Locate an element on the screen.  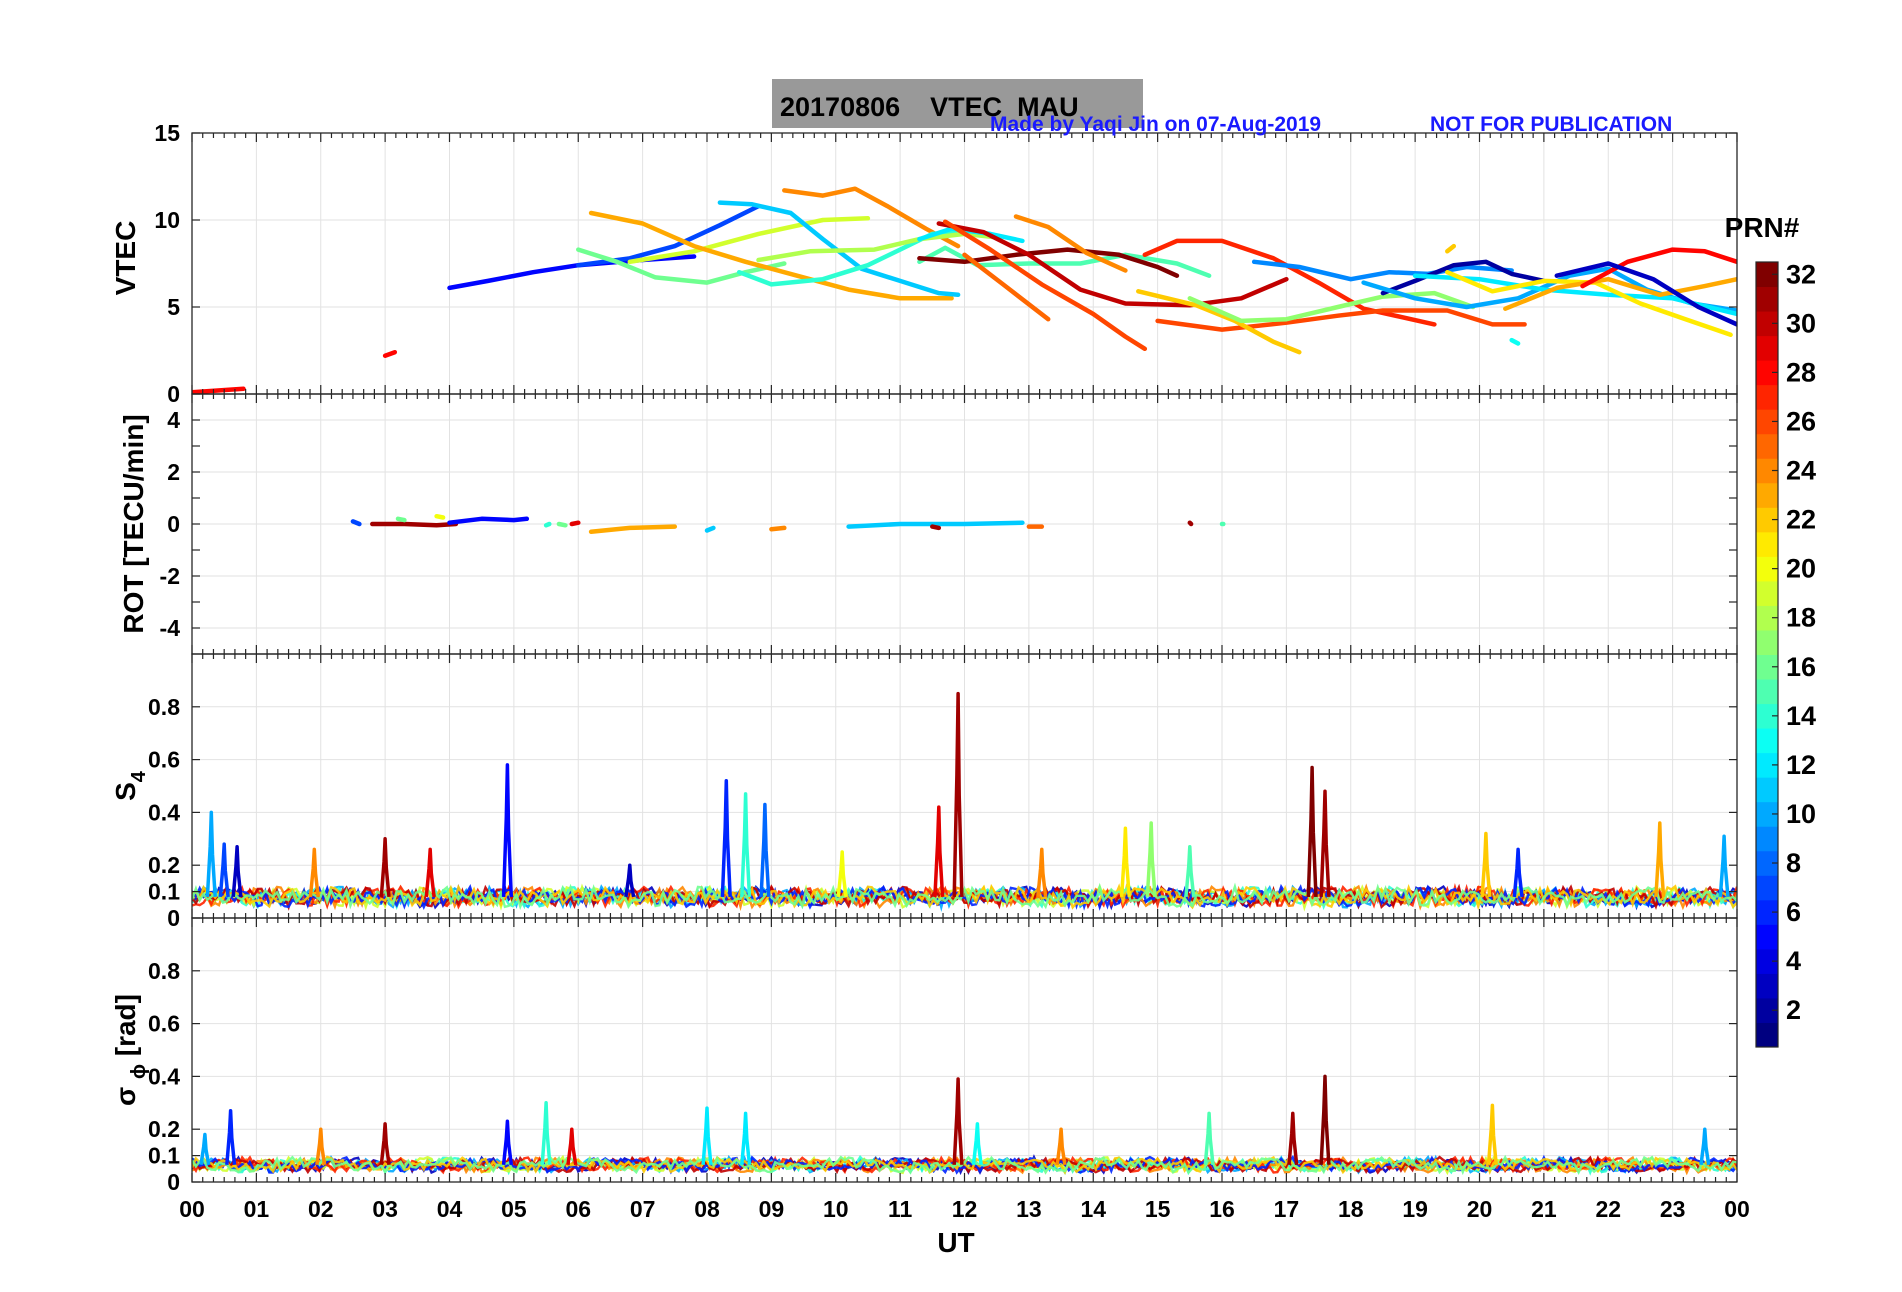
plot-area-vtec is located at coordinates (964, 290).